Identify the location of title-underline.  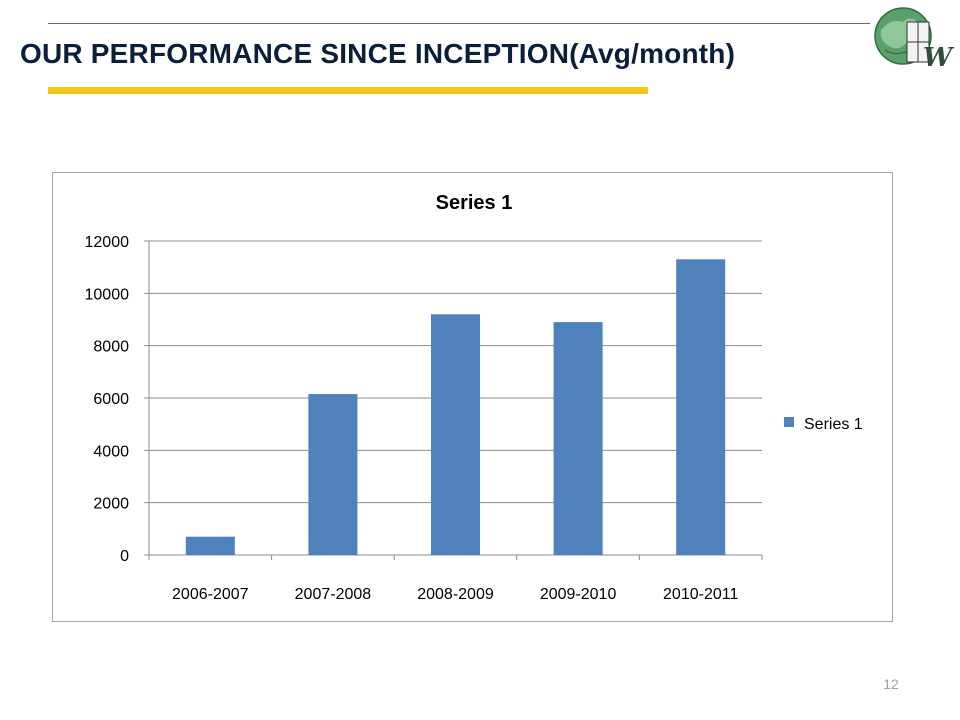
(348, 90).